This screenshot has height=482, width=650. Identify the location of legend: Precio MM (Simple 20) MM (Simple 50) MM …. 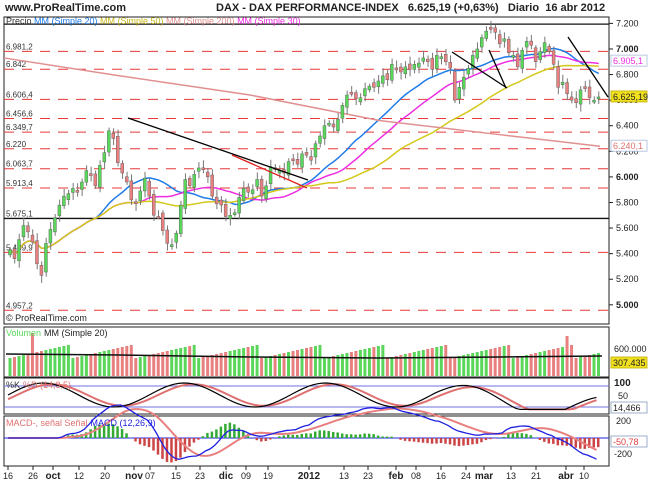
(153, 21).